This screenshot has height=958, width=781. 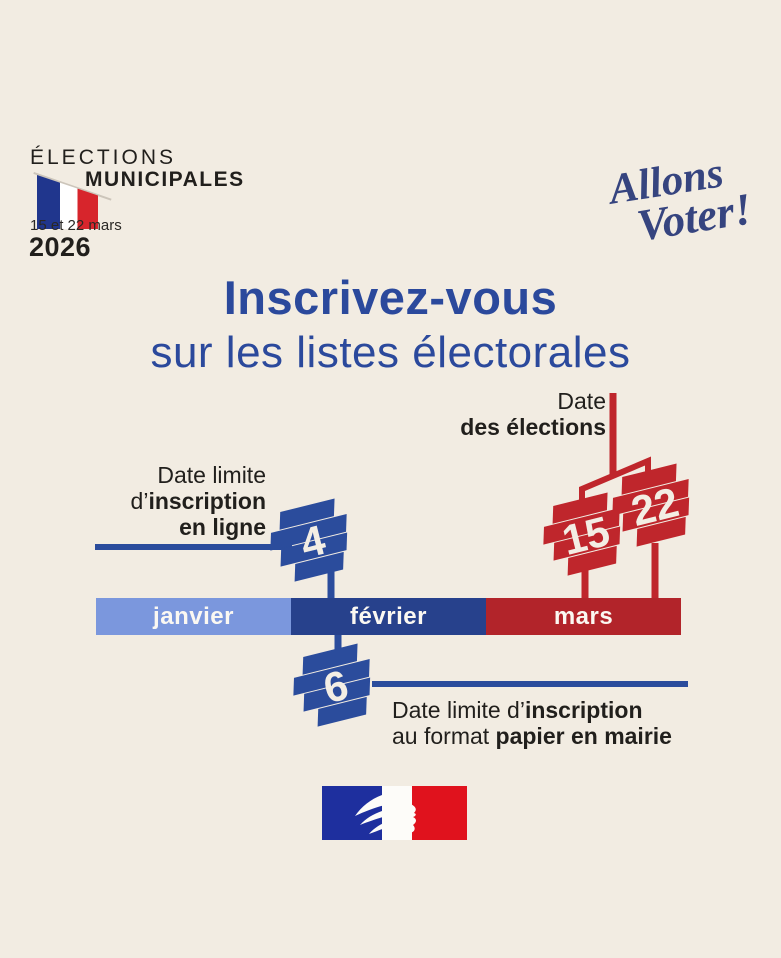 I want to click on marker-day: 4, so click(x=312, y=541).